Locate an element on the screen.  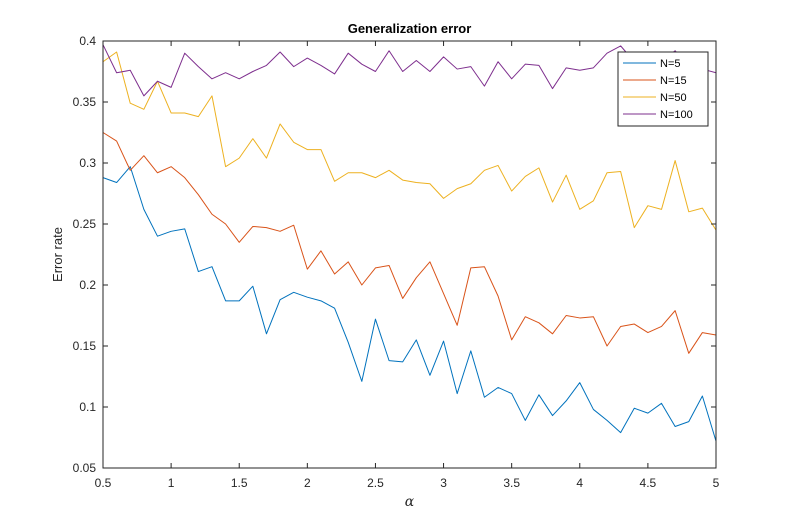
x-tick-label: 5 is located at coordinates (716, 483).